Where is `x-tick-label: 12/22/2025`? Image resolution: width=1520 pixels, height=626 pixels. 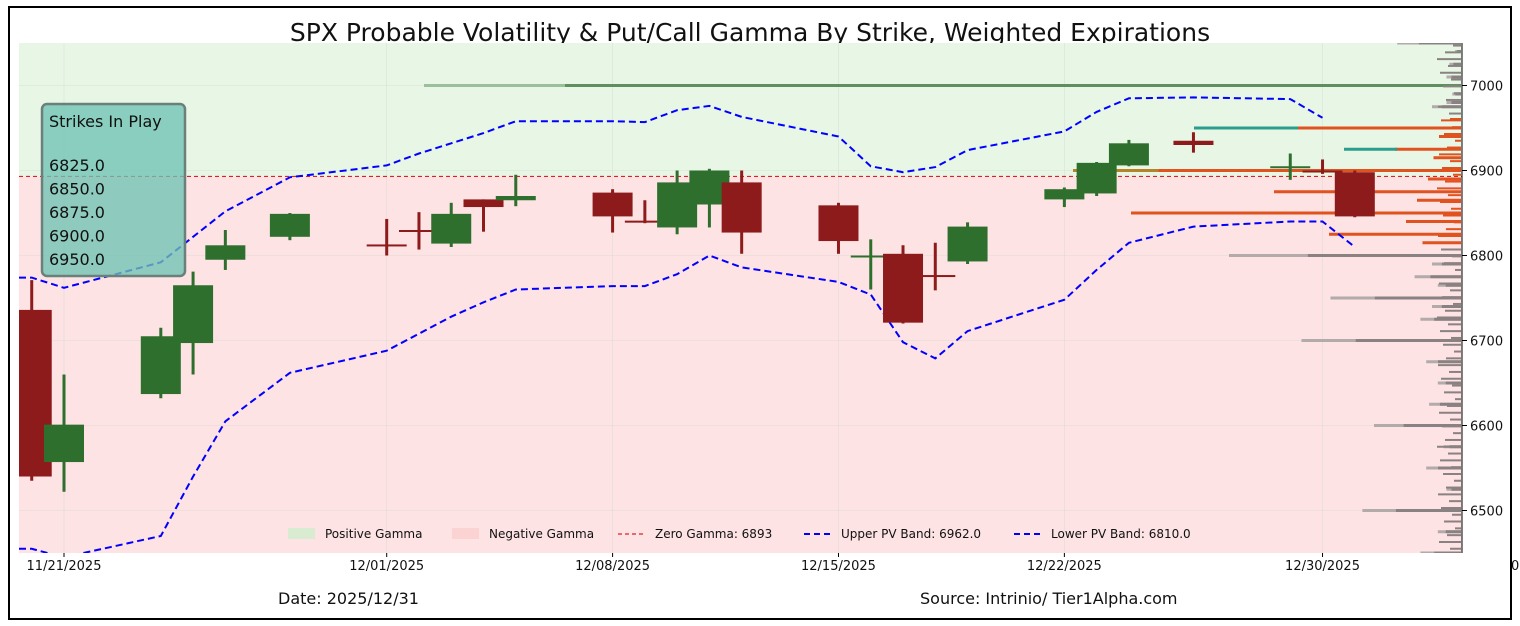 x-tick-label: 12/22/2025 is located at coordinates (1064, 566).